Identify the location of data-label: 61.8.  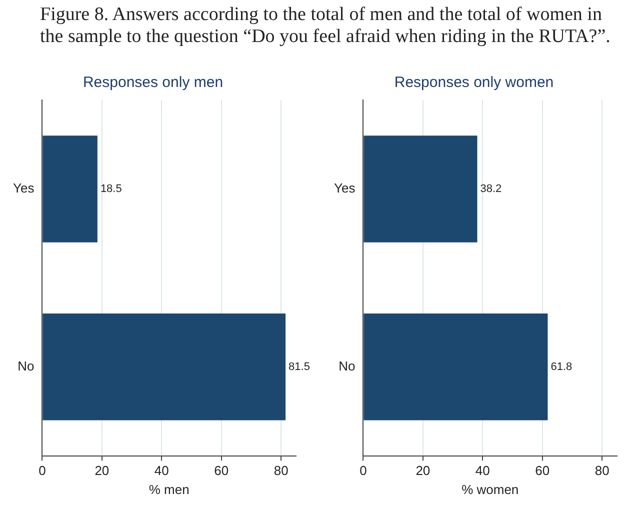
(561, 366).